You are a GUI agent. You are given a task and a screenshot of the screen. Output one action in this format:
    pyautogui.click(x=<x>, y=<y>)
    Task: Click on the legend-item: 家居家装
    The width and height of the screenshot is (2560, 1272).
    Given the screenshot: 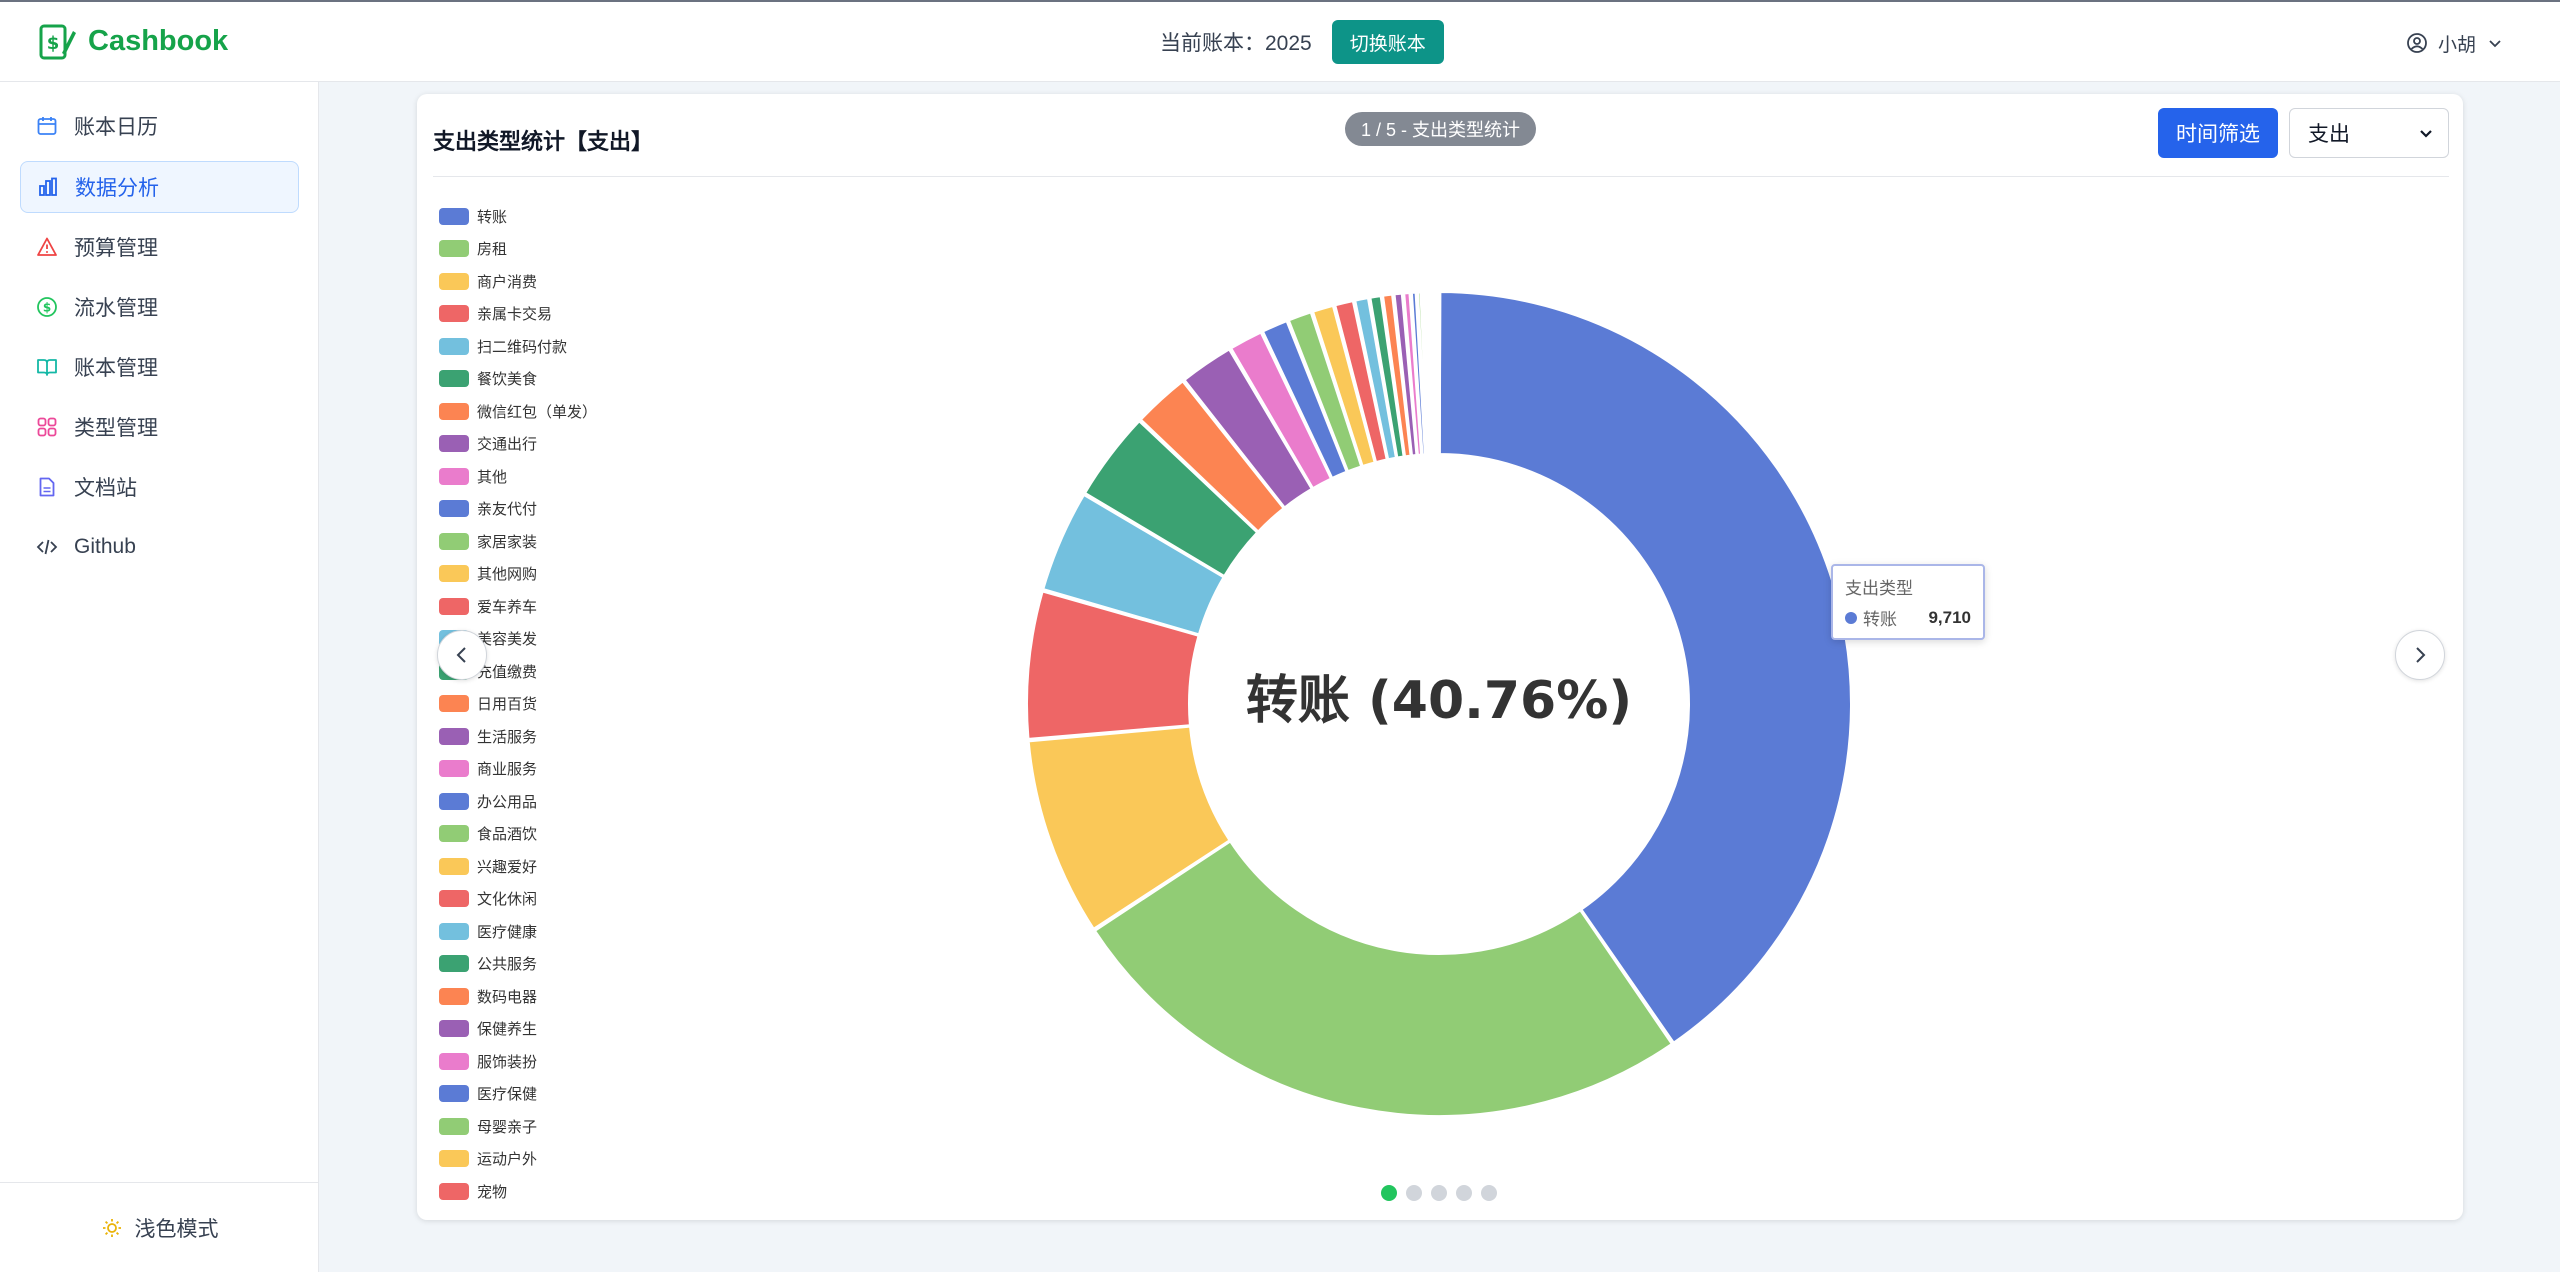 What is the action you would take?
    pyautogui.click(x=569, y=541)
    